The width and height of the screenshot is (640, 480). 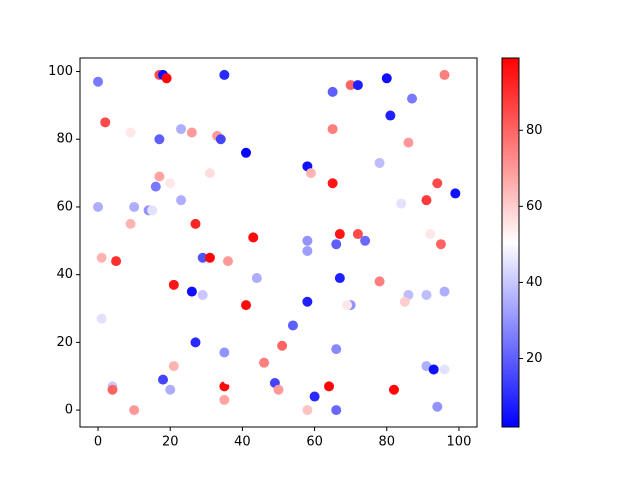 I want to click on y-tick-label: 100, so click(x=60, y=71).